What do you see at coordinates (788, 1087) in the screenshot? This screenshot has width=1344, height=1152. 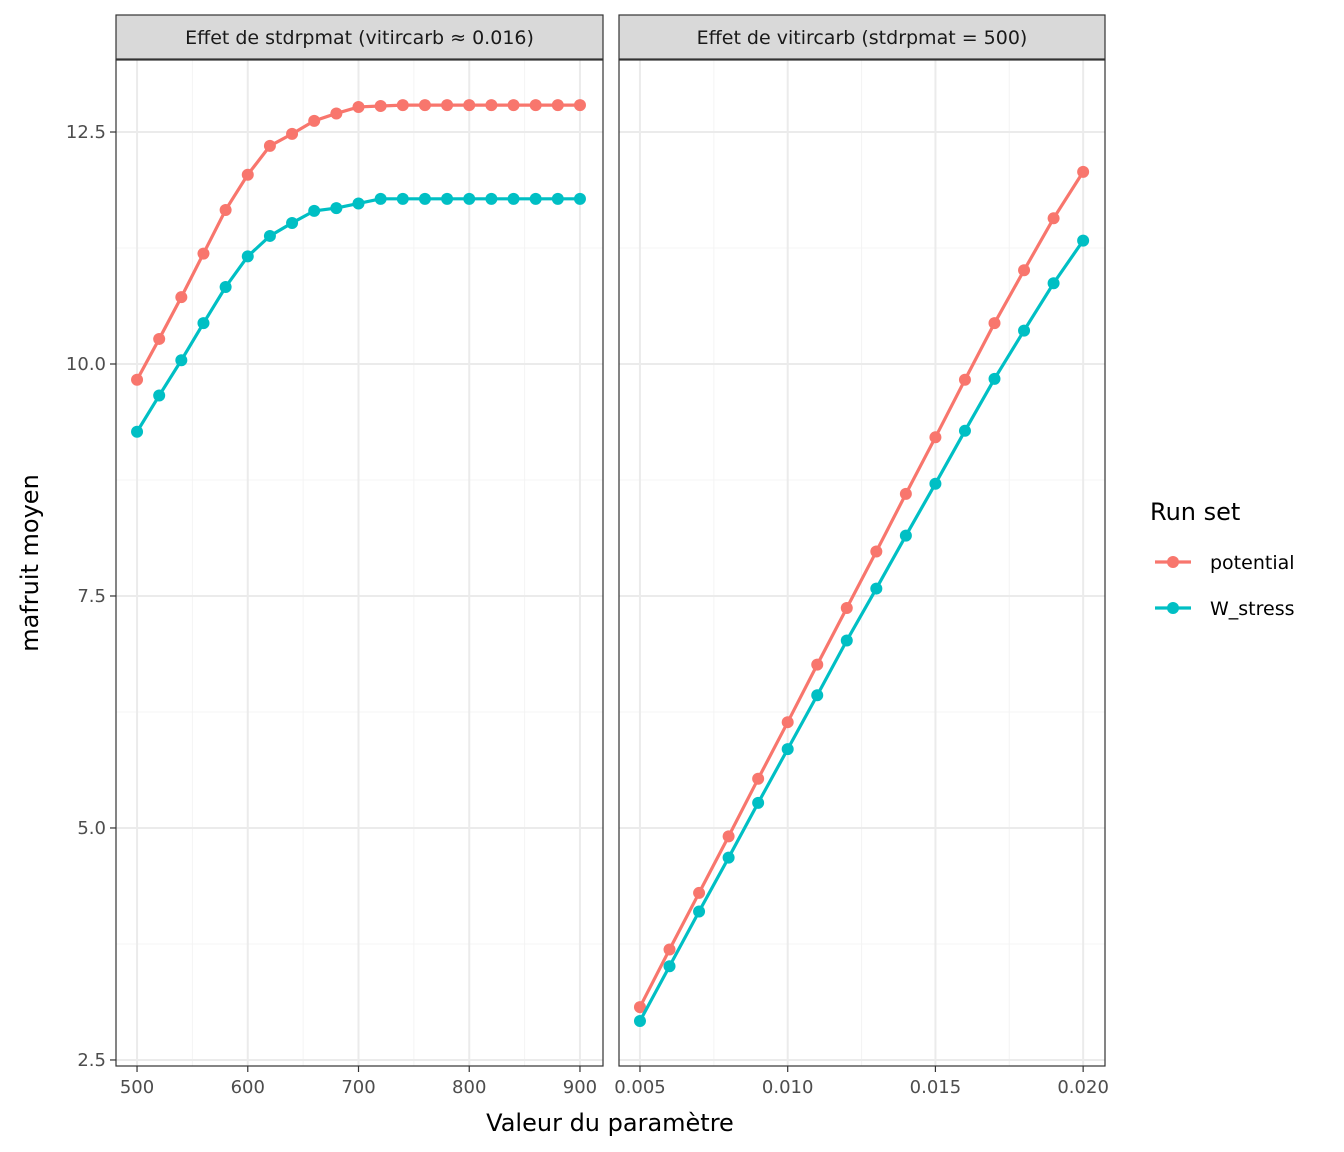 I see `x-tick-label: 0.010` at bounding box center [788, 1087].